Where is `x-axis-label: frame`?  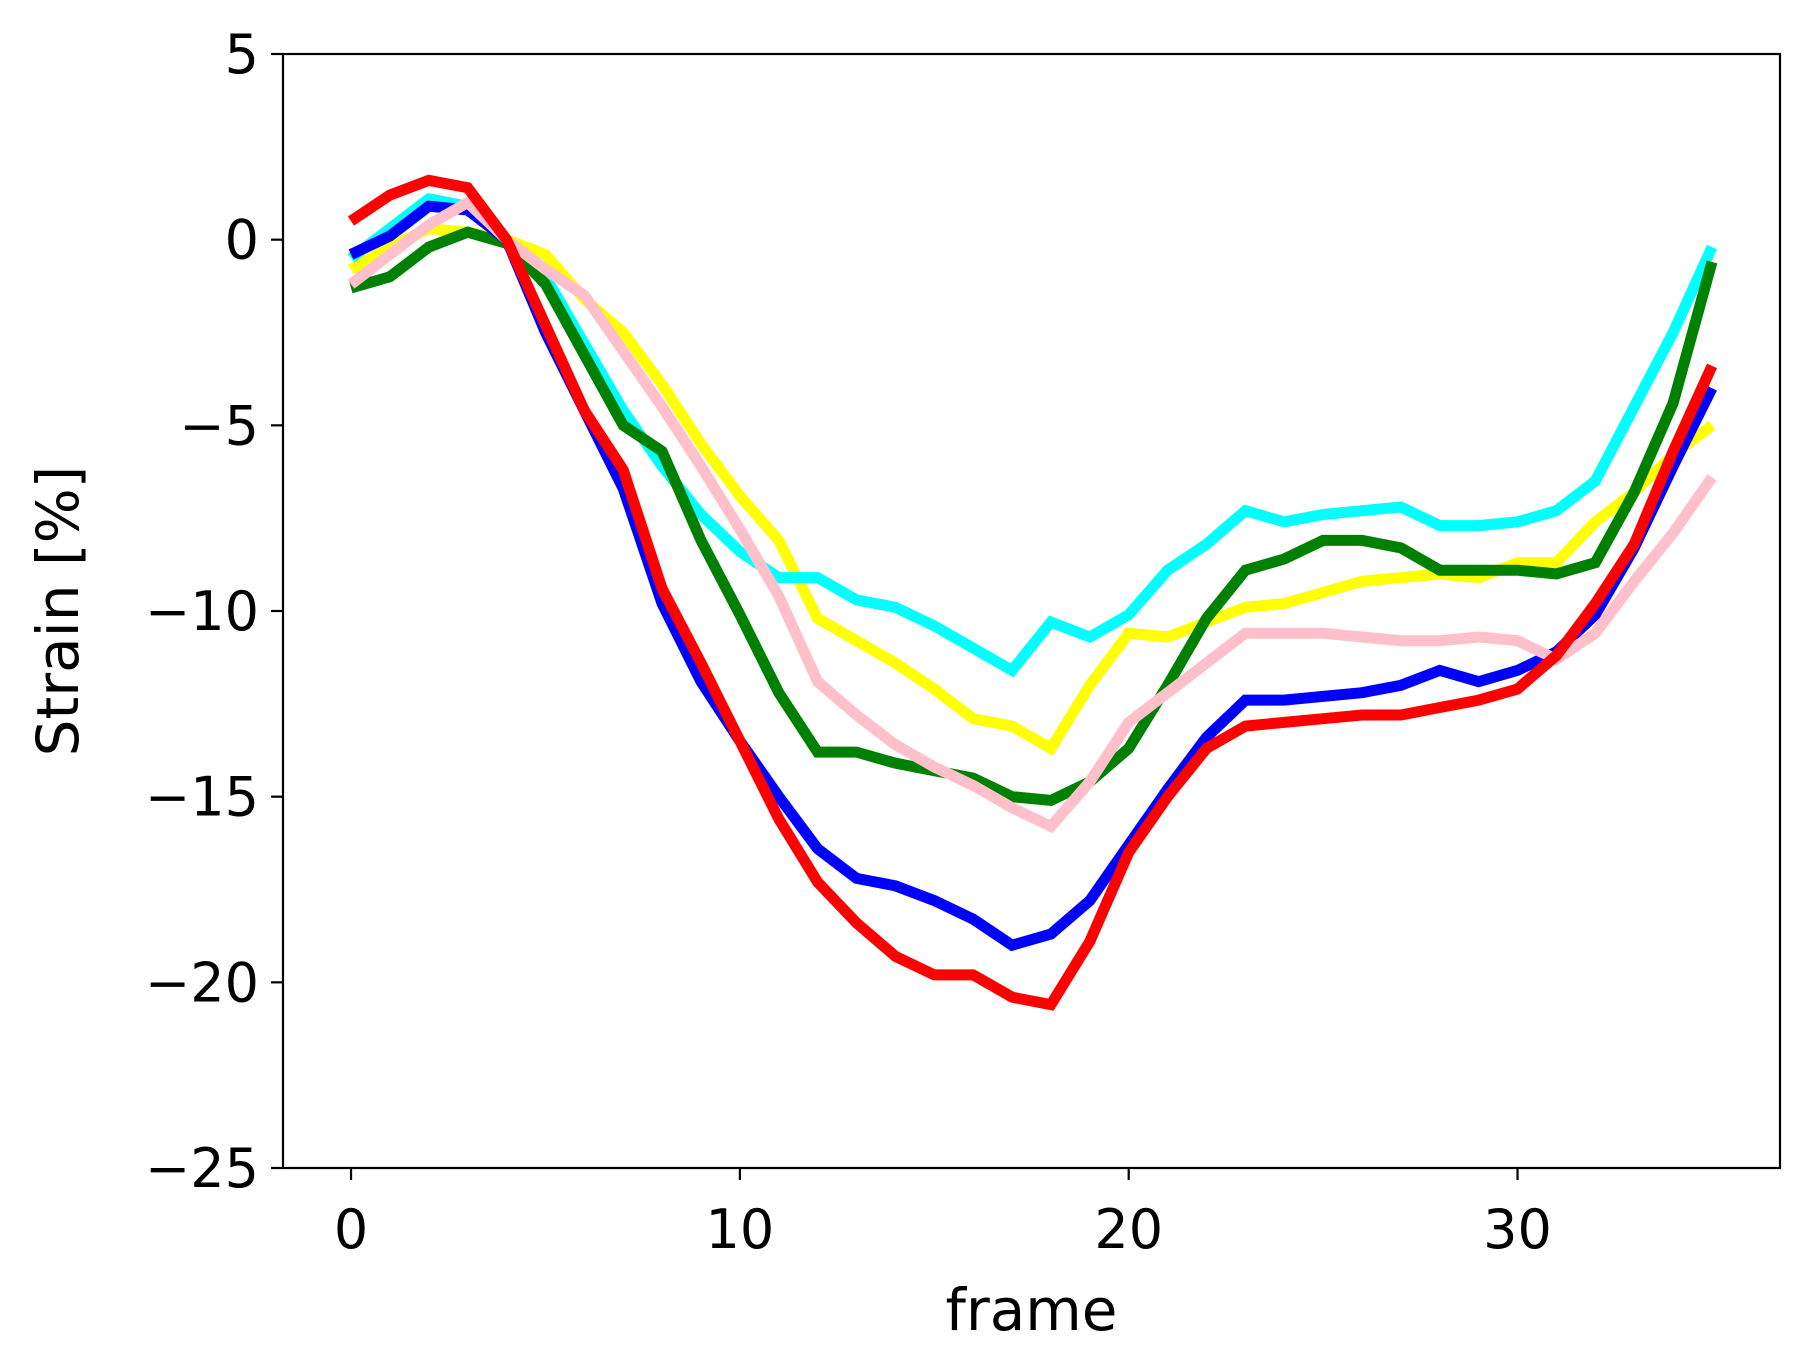 x-axis-label: frame is located at coordinates (1032, 1310).